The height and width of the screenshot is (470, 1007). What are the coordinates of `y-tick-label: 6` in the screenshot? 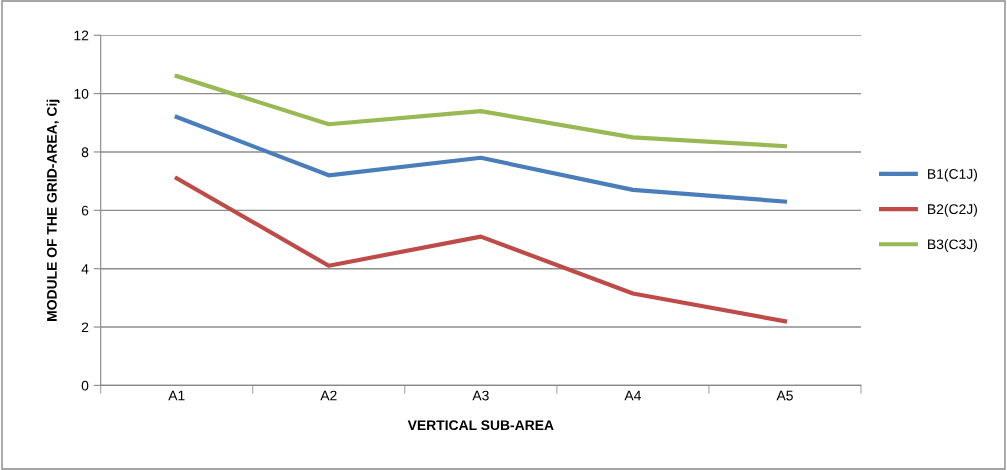 It's located at (85, 210).